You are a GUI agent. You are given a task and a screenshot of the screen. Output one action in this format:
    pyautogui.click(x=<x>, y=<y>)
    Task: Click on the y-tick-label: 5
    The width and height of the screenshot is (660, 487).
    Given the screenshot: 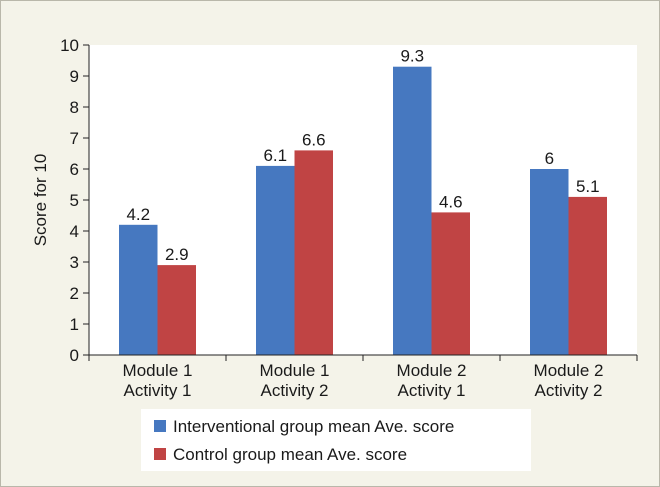 What is the action you would take?
    pyautogui.click(x=74, y=200)
    